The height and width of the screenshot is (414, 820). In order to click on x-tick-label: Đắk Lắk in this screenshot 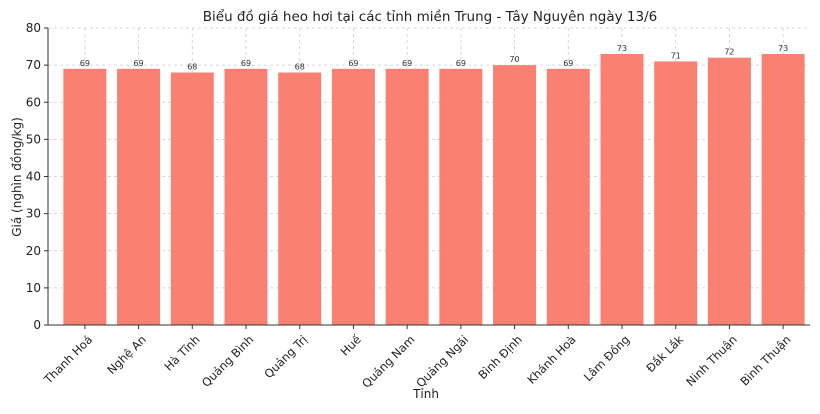, I will do `click(664, 353)`.